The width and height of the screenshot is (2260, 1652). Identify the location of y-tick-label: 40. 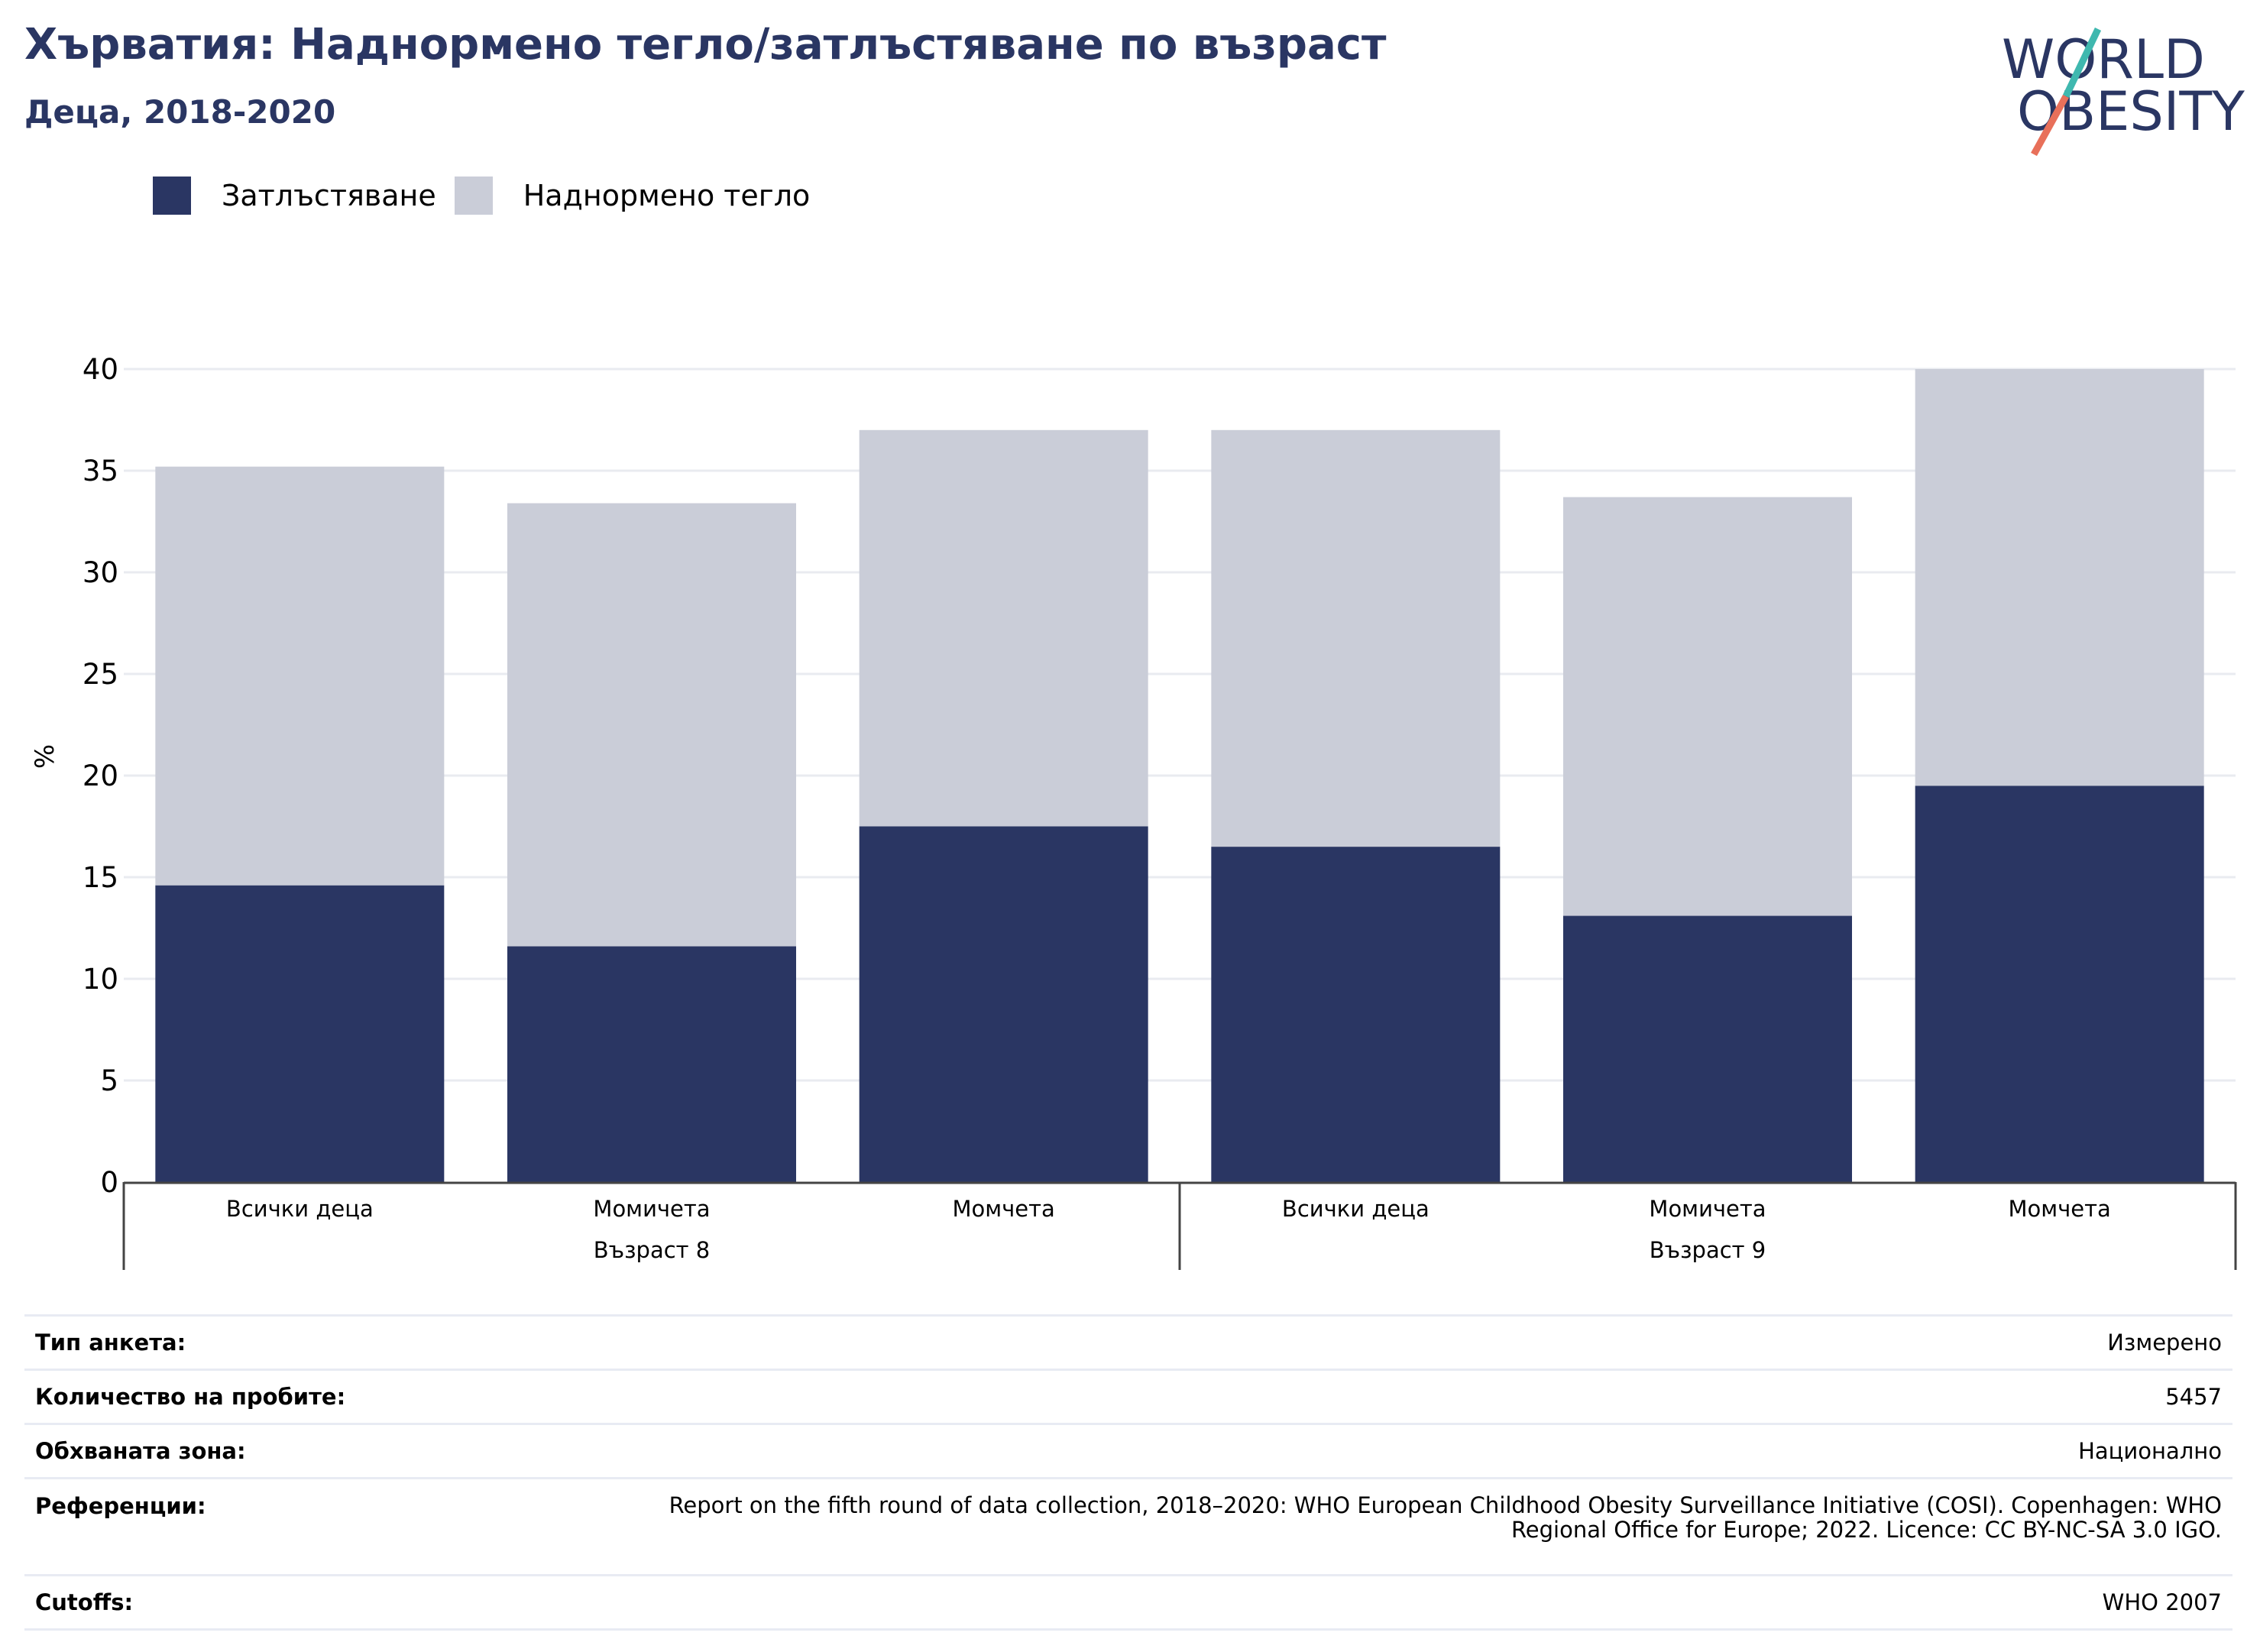
(100, 369).